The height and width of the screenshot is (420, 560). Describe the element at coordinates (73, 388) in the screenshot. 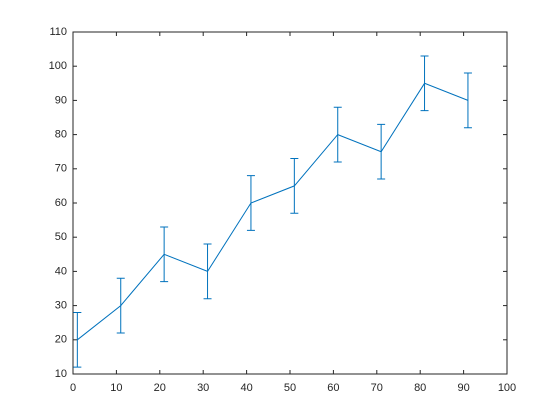

I see `x-tick-label: 0` at that location.